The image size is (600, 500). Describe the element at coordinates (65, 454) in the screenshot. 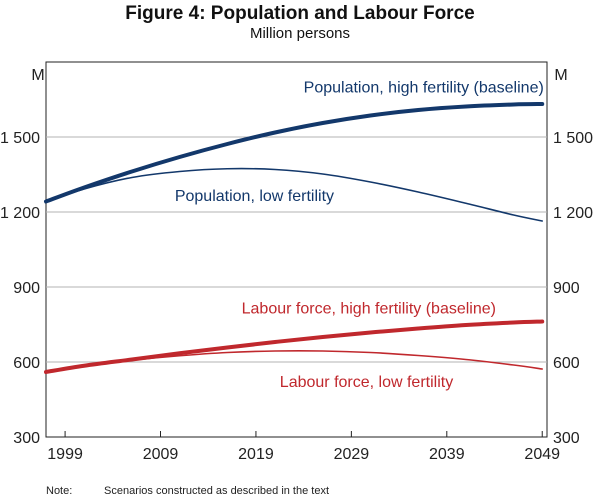

I see `x-tick-label: 1999` at that location.